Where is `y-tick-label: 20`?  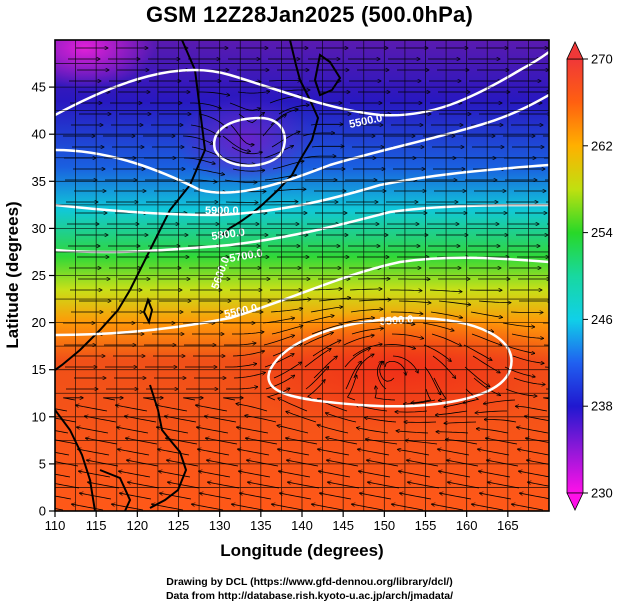
y-tick-label: 20 is located at coordinates (39, 322).